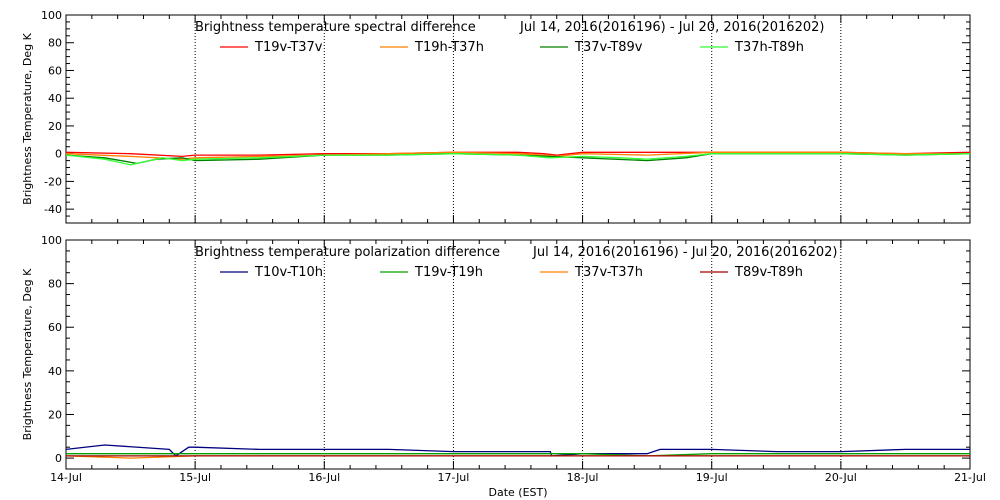 This screenshot has height=500, width=1000. Describe the element at coordinates (583, 477) in the screenshot. I see `x-tick-label: 18-Jul` at that location.